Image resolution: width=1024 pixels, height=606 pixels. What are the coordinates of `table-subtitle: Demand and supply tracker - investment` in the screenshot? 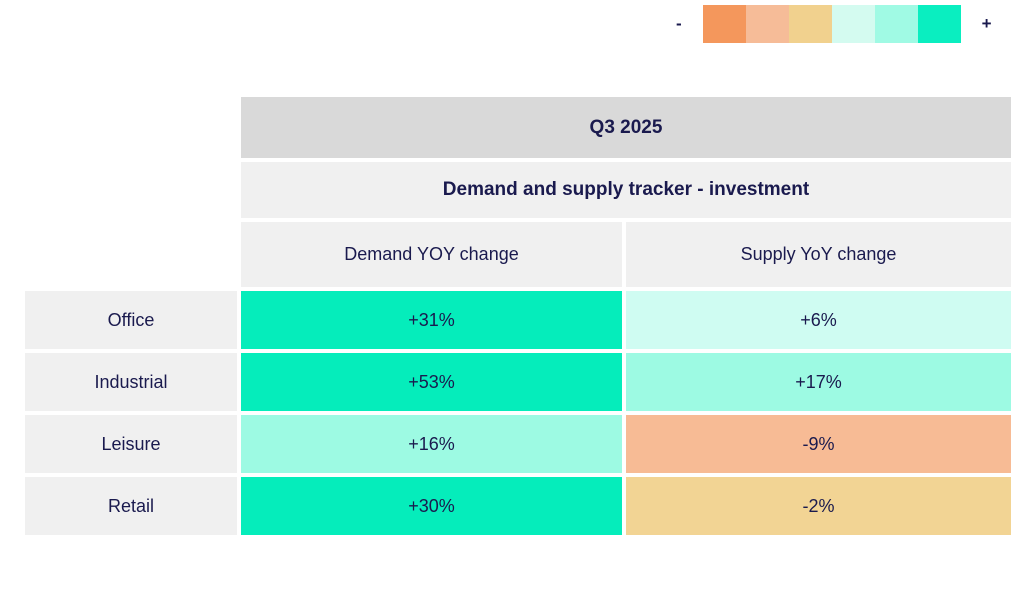 It's located at (626, 190).